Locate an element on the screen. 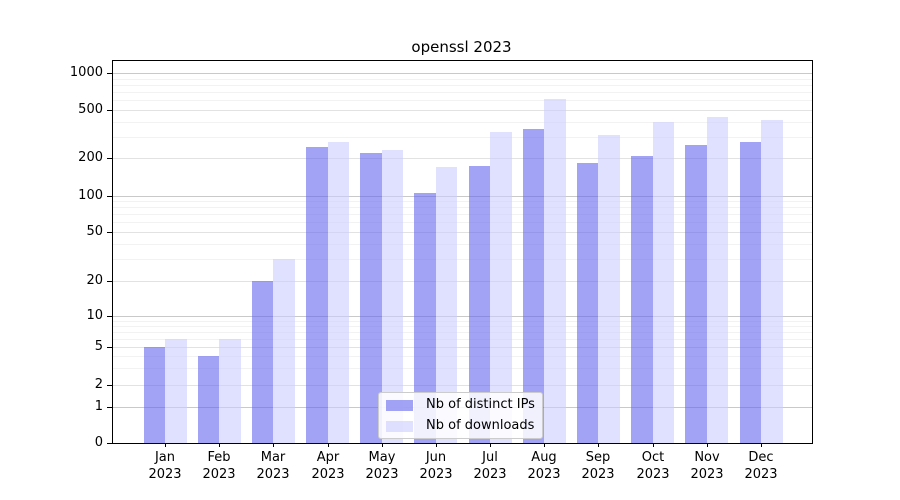  legend: Nb of distinct IPs Nb of downloads is located at coordinates (460, 415).